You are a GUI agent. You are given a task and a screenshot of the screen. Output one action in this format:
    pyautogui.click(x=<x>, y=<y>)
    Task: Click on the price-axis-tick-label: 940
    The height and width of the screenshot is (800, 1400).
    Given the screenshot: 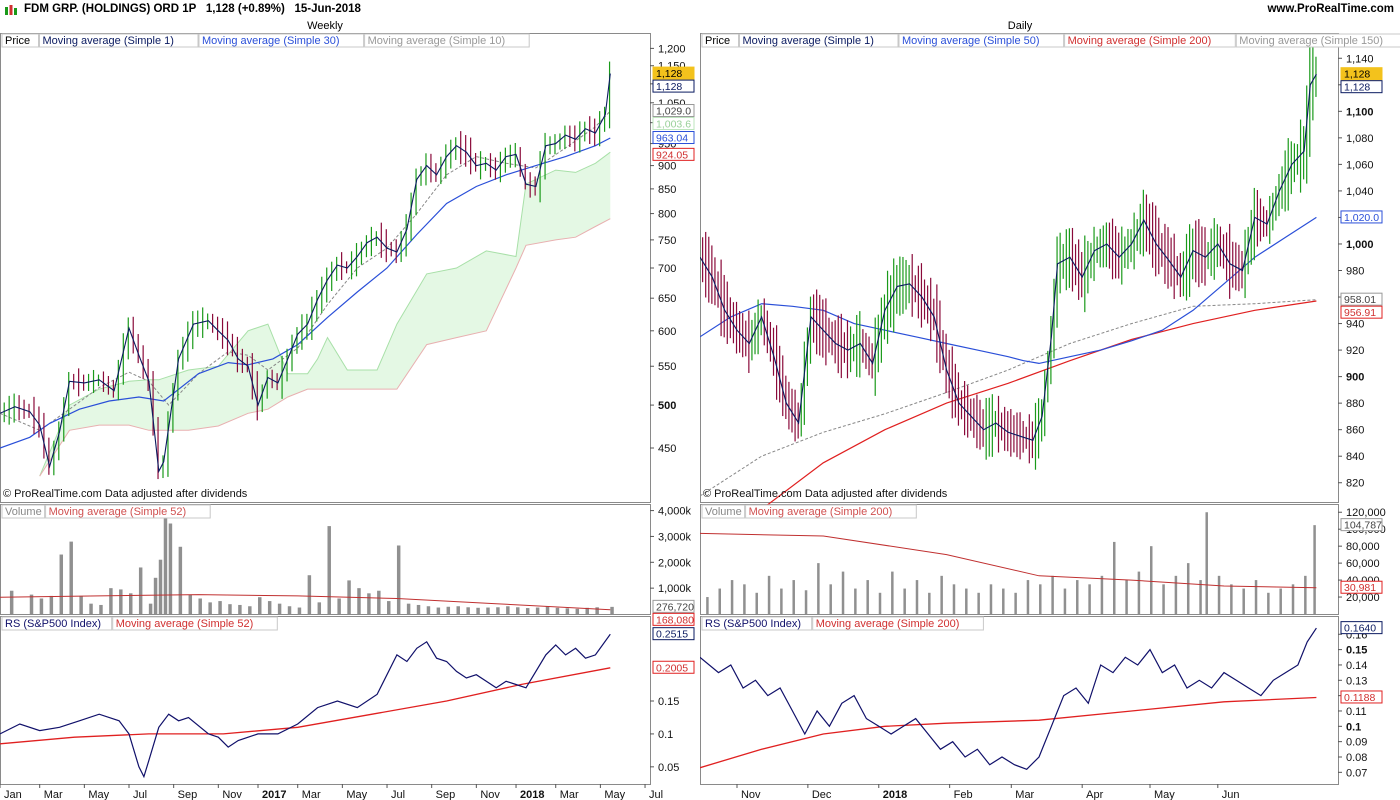 What is the action you would take?
    pyautogui.click(x=1355, y=325)
    